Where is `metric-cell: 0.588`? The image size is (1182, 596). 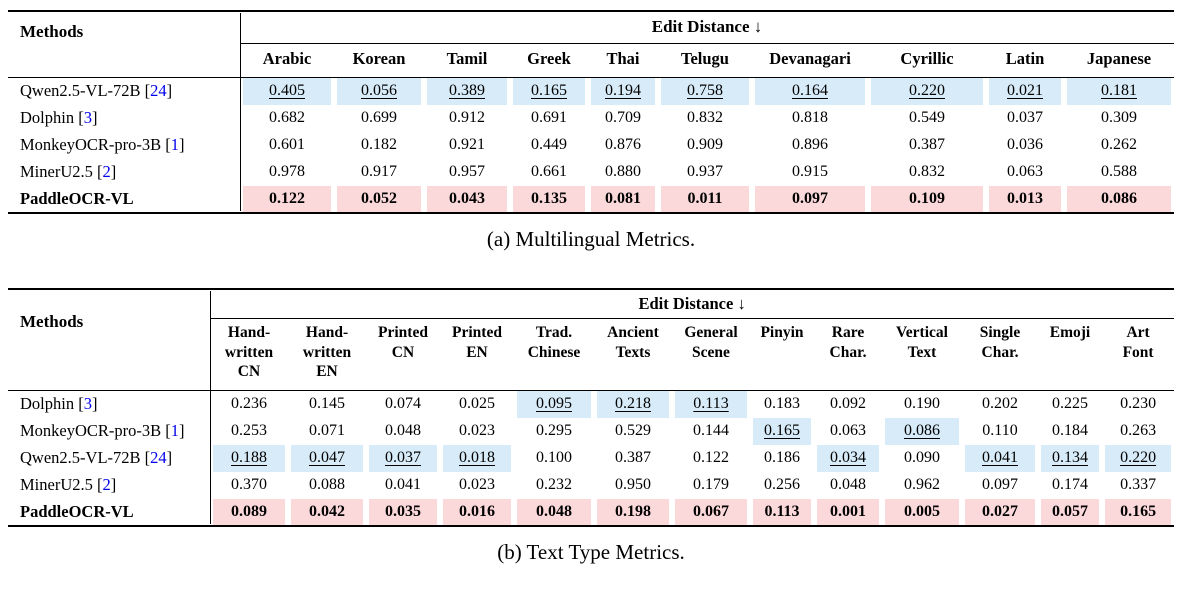 metric-cell: 0.588 is located at coordinates (1119, 172).